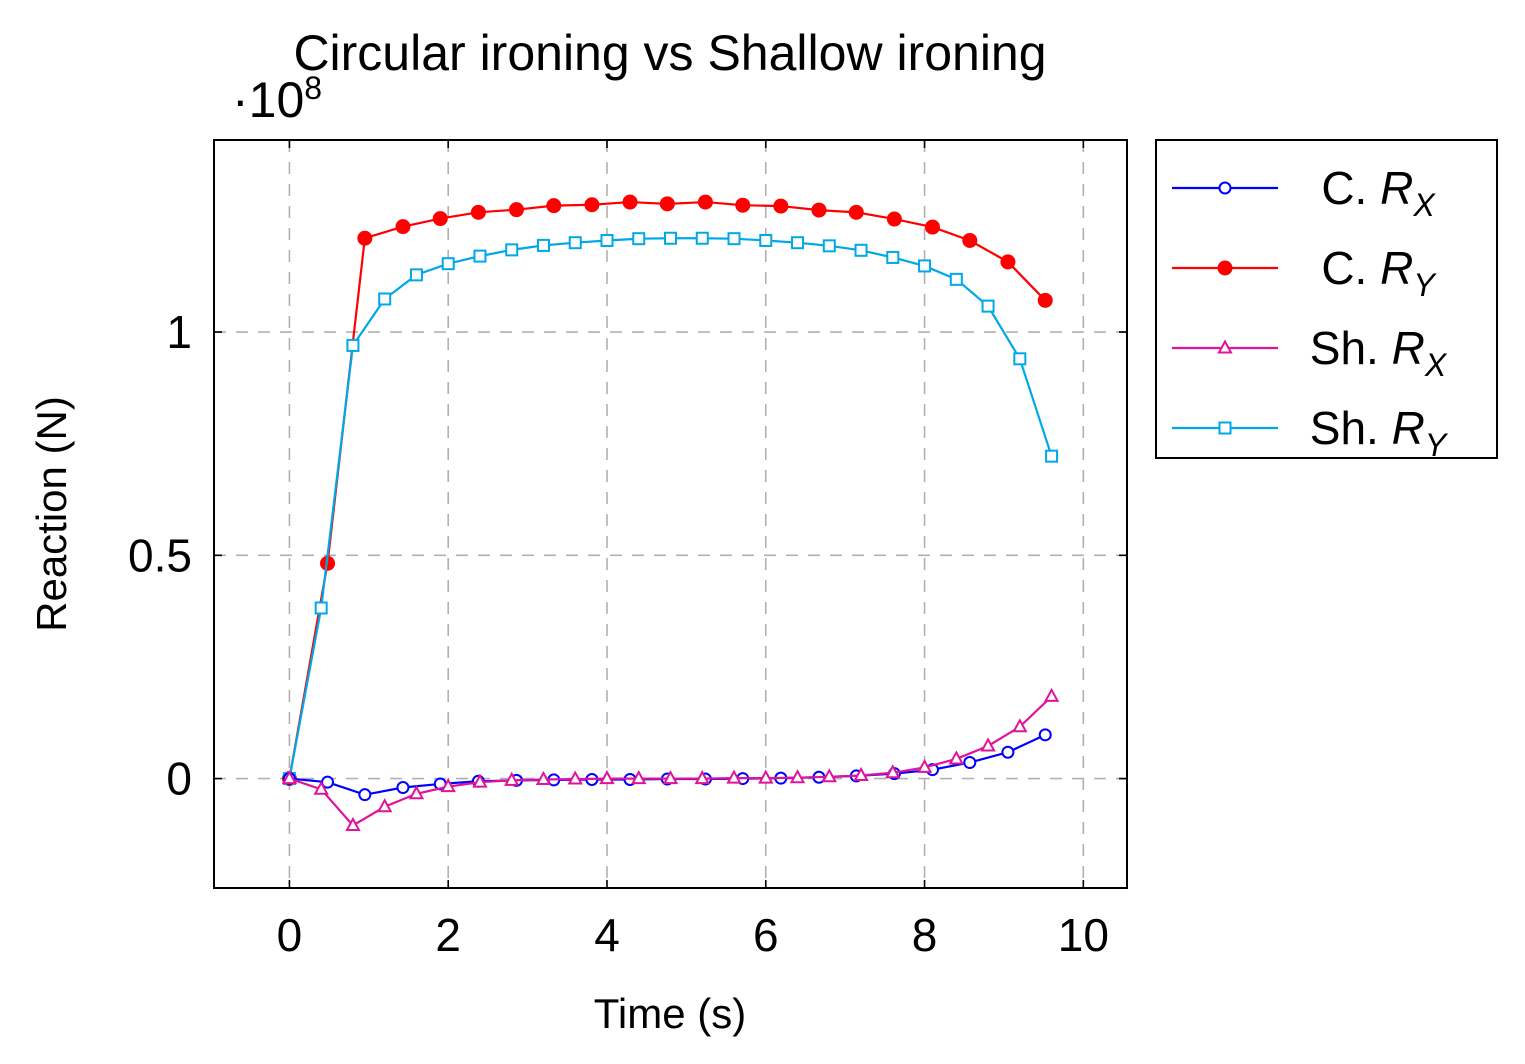  What do you see at coordinates (669, 53) in the screenshot?
I see `chart-title: Circular ironing vs Shallow ironing` at bounding box center [669, 53].